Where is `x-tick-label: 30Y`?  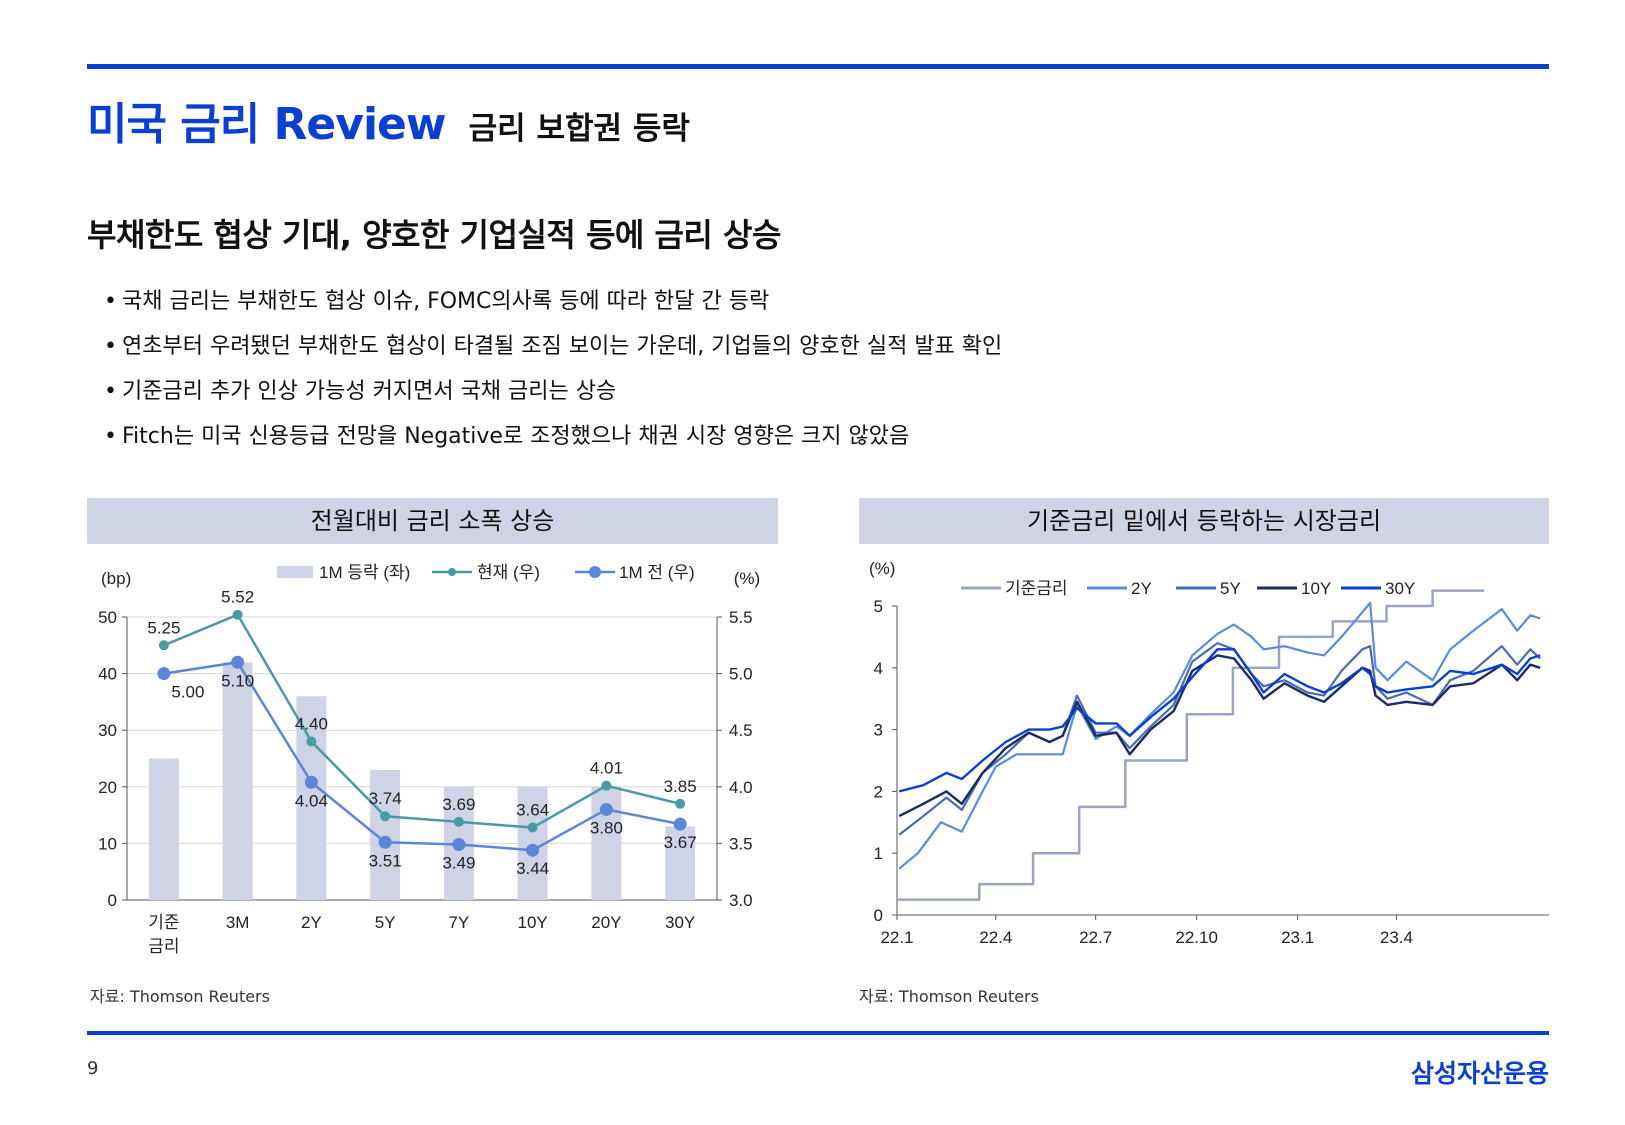 x-tick-label: 30Y is located at coordinates (680, 922).